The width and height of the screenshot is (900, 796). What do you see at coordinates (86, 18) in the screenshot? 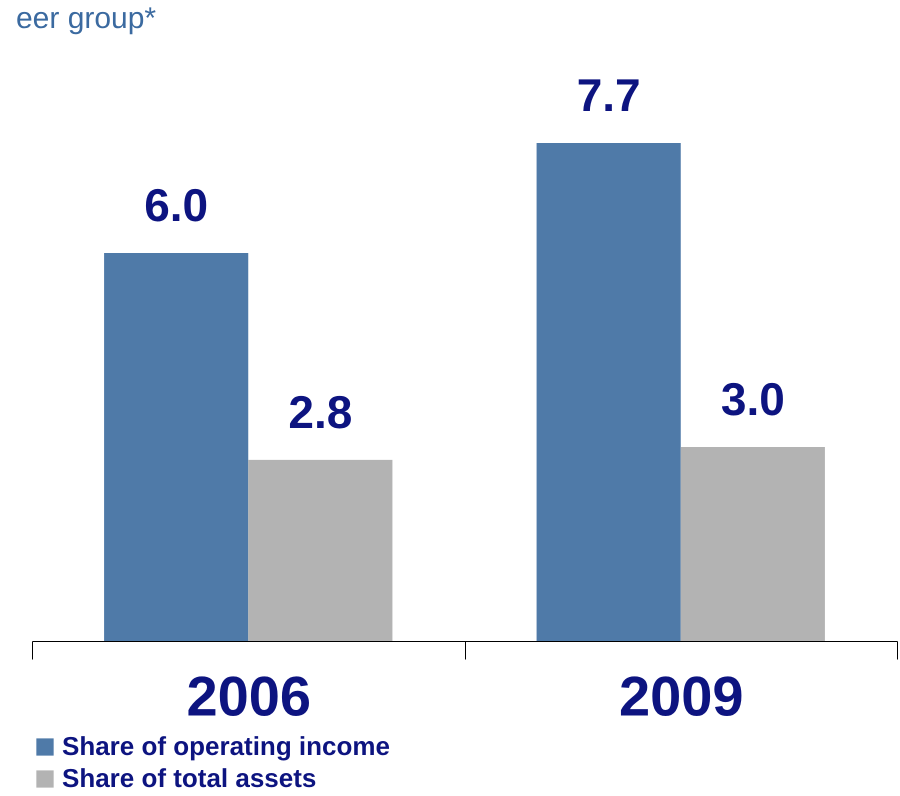
I see `chart-title: eer group*` at bounding box center [86, 18].